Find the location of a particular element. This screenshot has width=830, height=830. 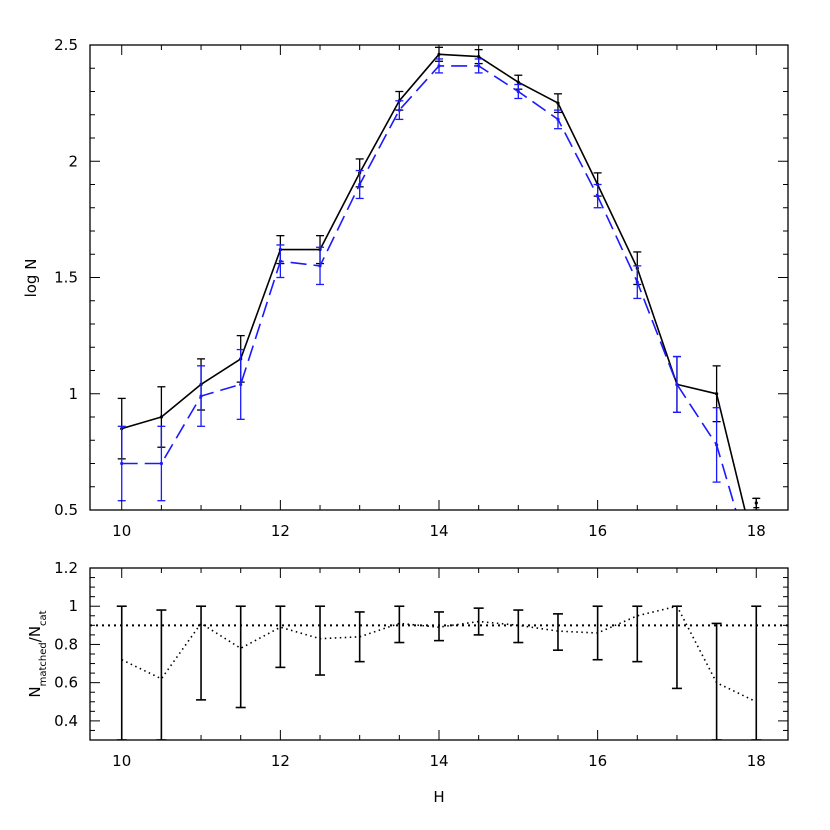

ylabel-sub-matched: matched is located at coordinates (43, 664).